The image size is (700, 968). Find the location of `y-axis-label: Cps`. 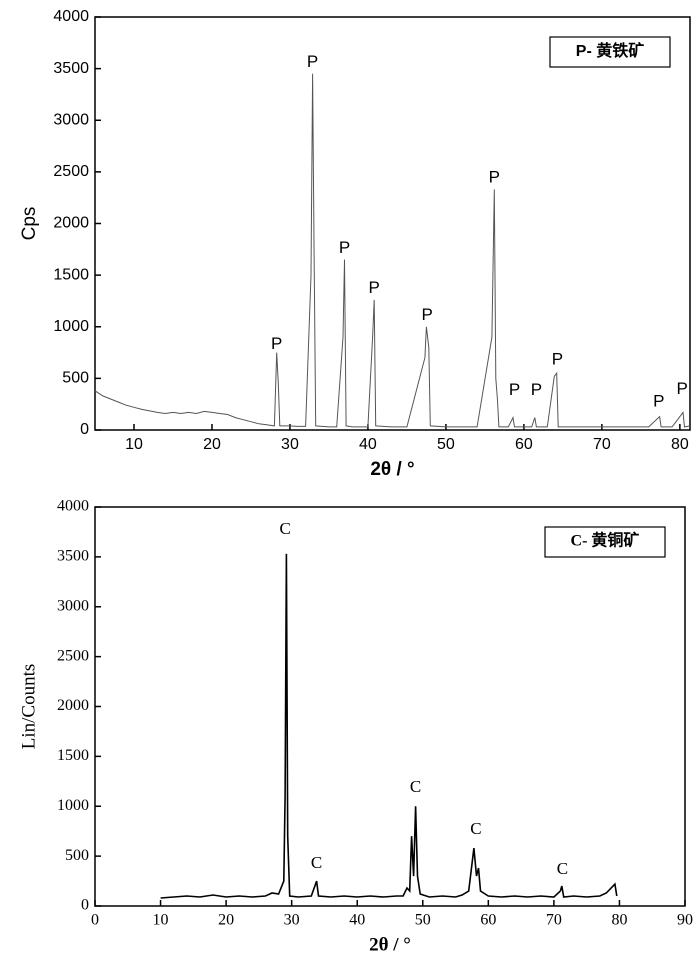

y-axis-label: Cps is located at coordinates (29, 224).